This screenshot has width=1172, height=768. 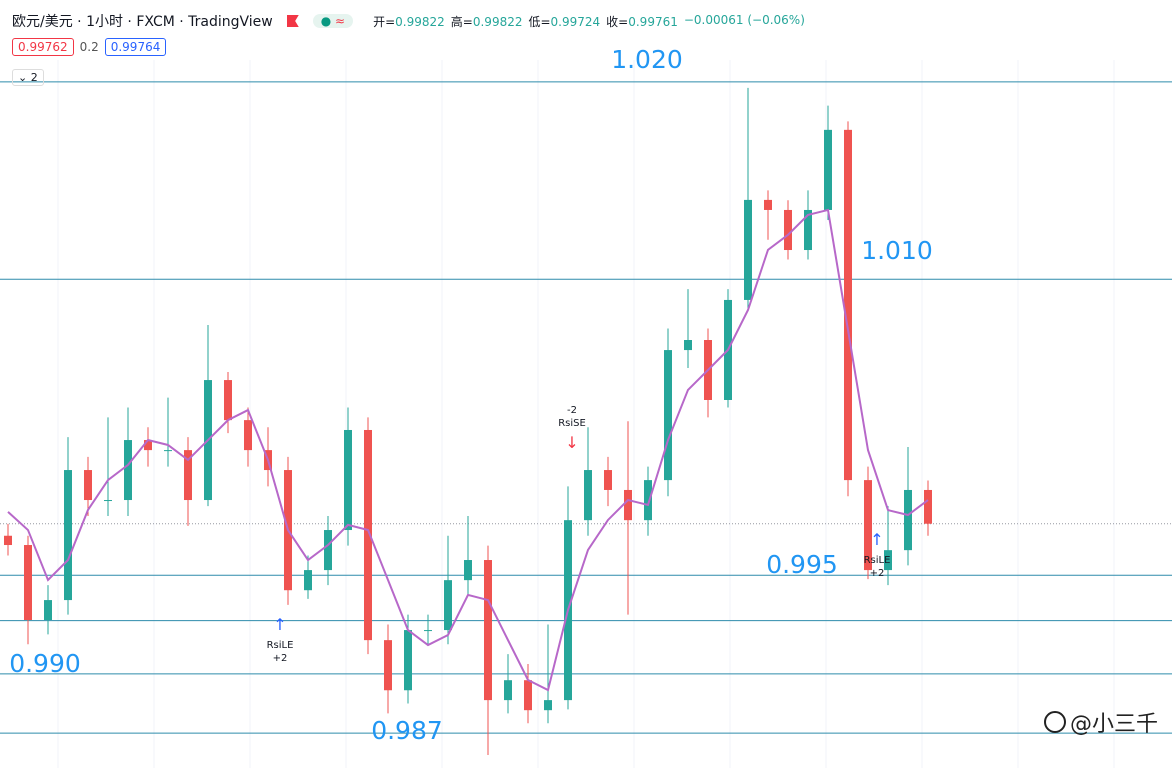 I want to click on signal-name: RsiSE, so click(x=572, y=423).